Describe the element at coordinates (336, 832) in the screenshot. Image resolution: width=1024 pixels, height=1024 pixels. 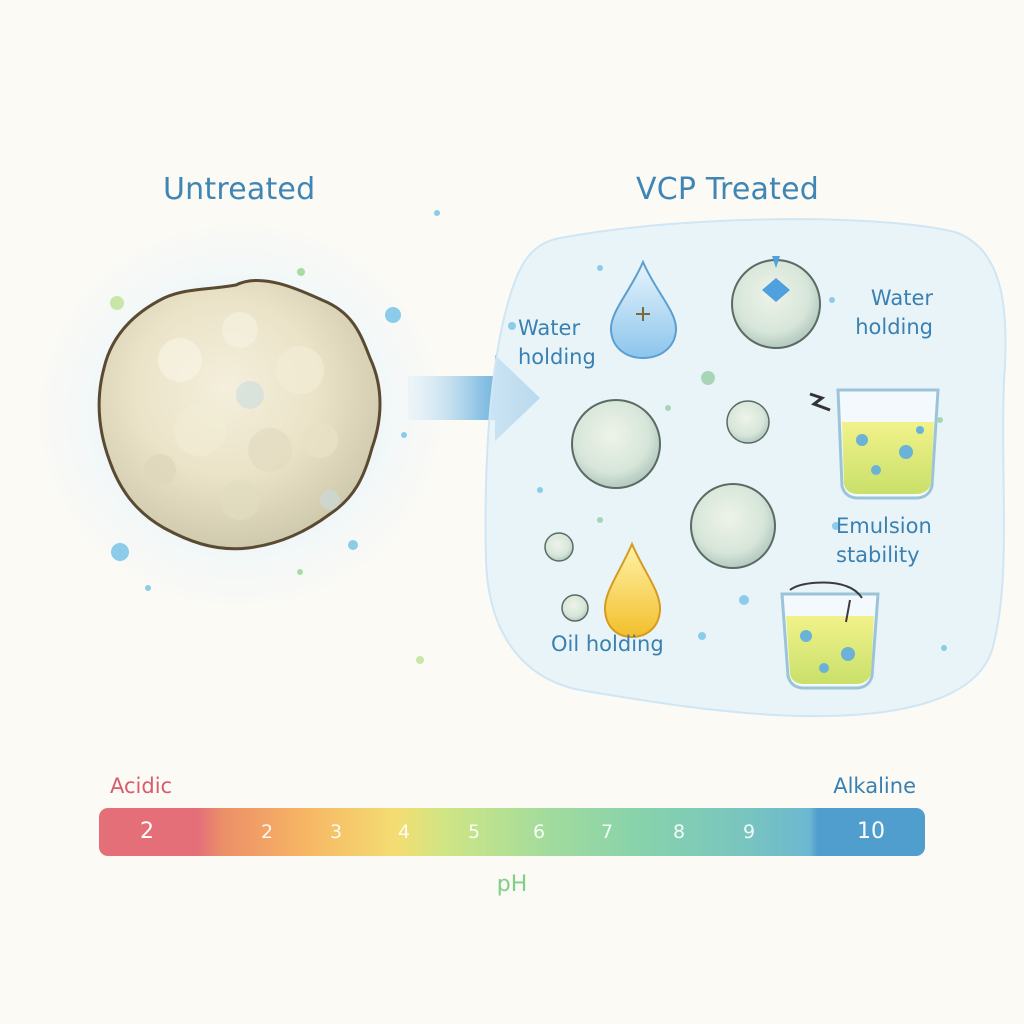
I see `ph-tick-2: 3` at that location.